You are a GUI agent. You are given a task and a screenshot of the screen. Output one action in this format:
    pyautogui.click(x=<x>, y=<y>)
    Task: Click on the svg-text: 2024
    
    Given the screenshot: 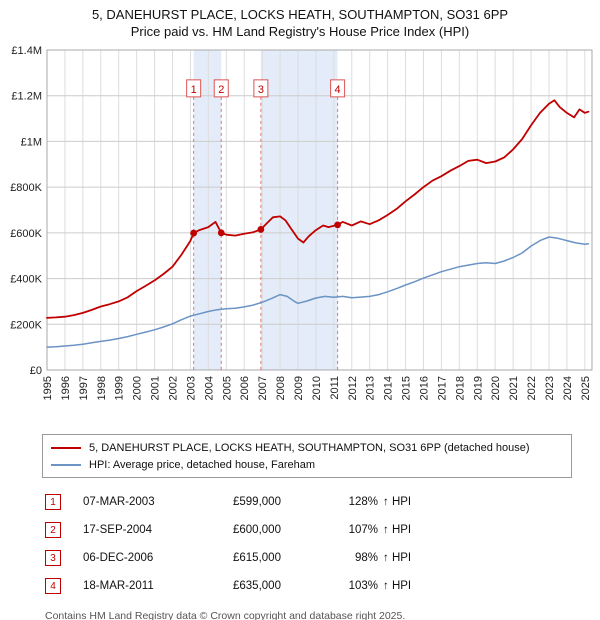 What is the action you would take?
    pyautogui.click(x=568, y=388)
    